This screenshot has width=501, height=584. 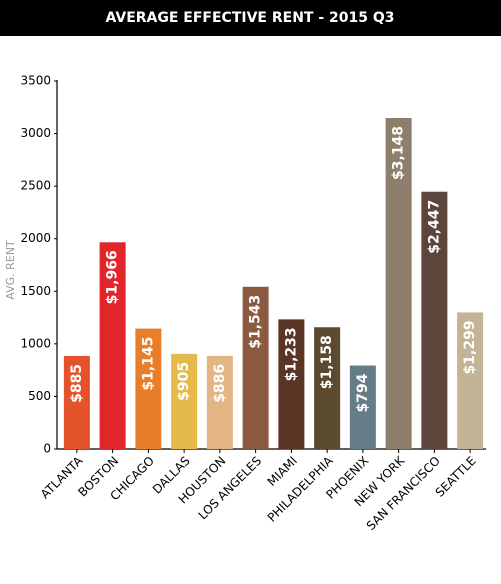 I want to click on y-tick-label: 3500, so click(x=35, y=81).